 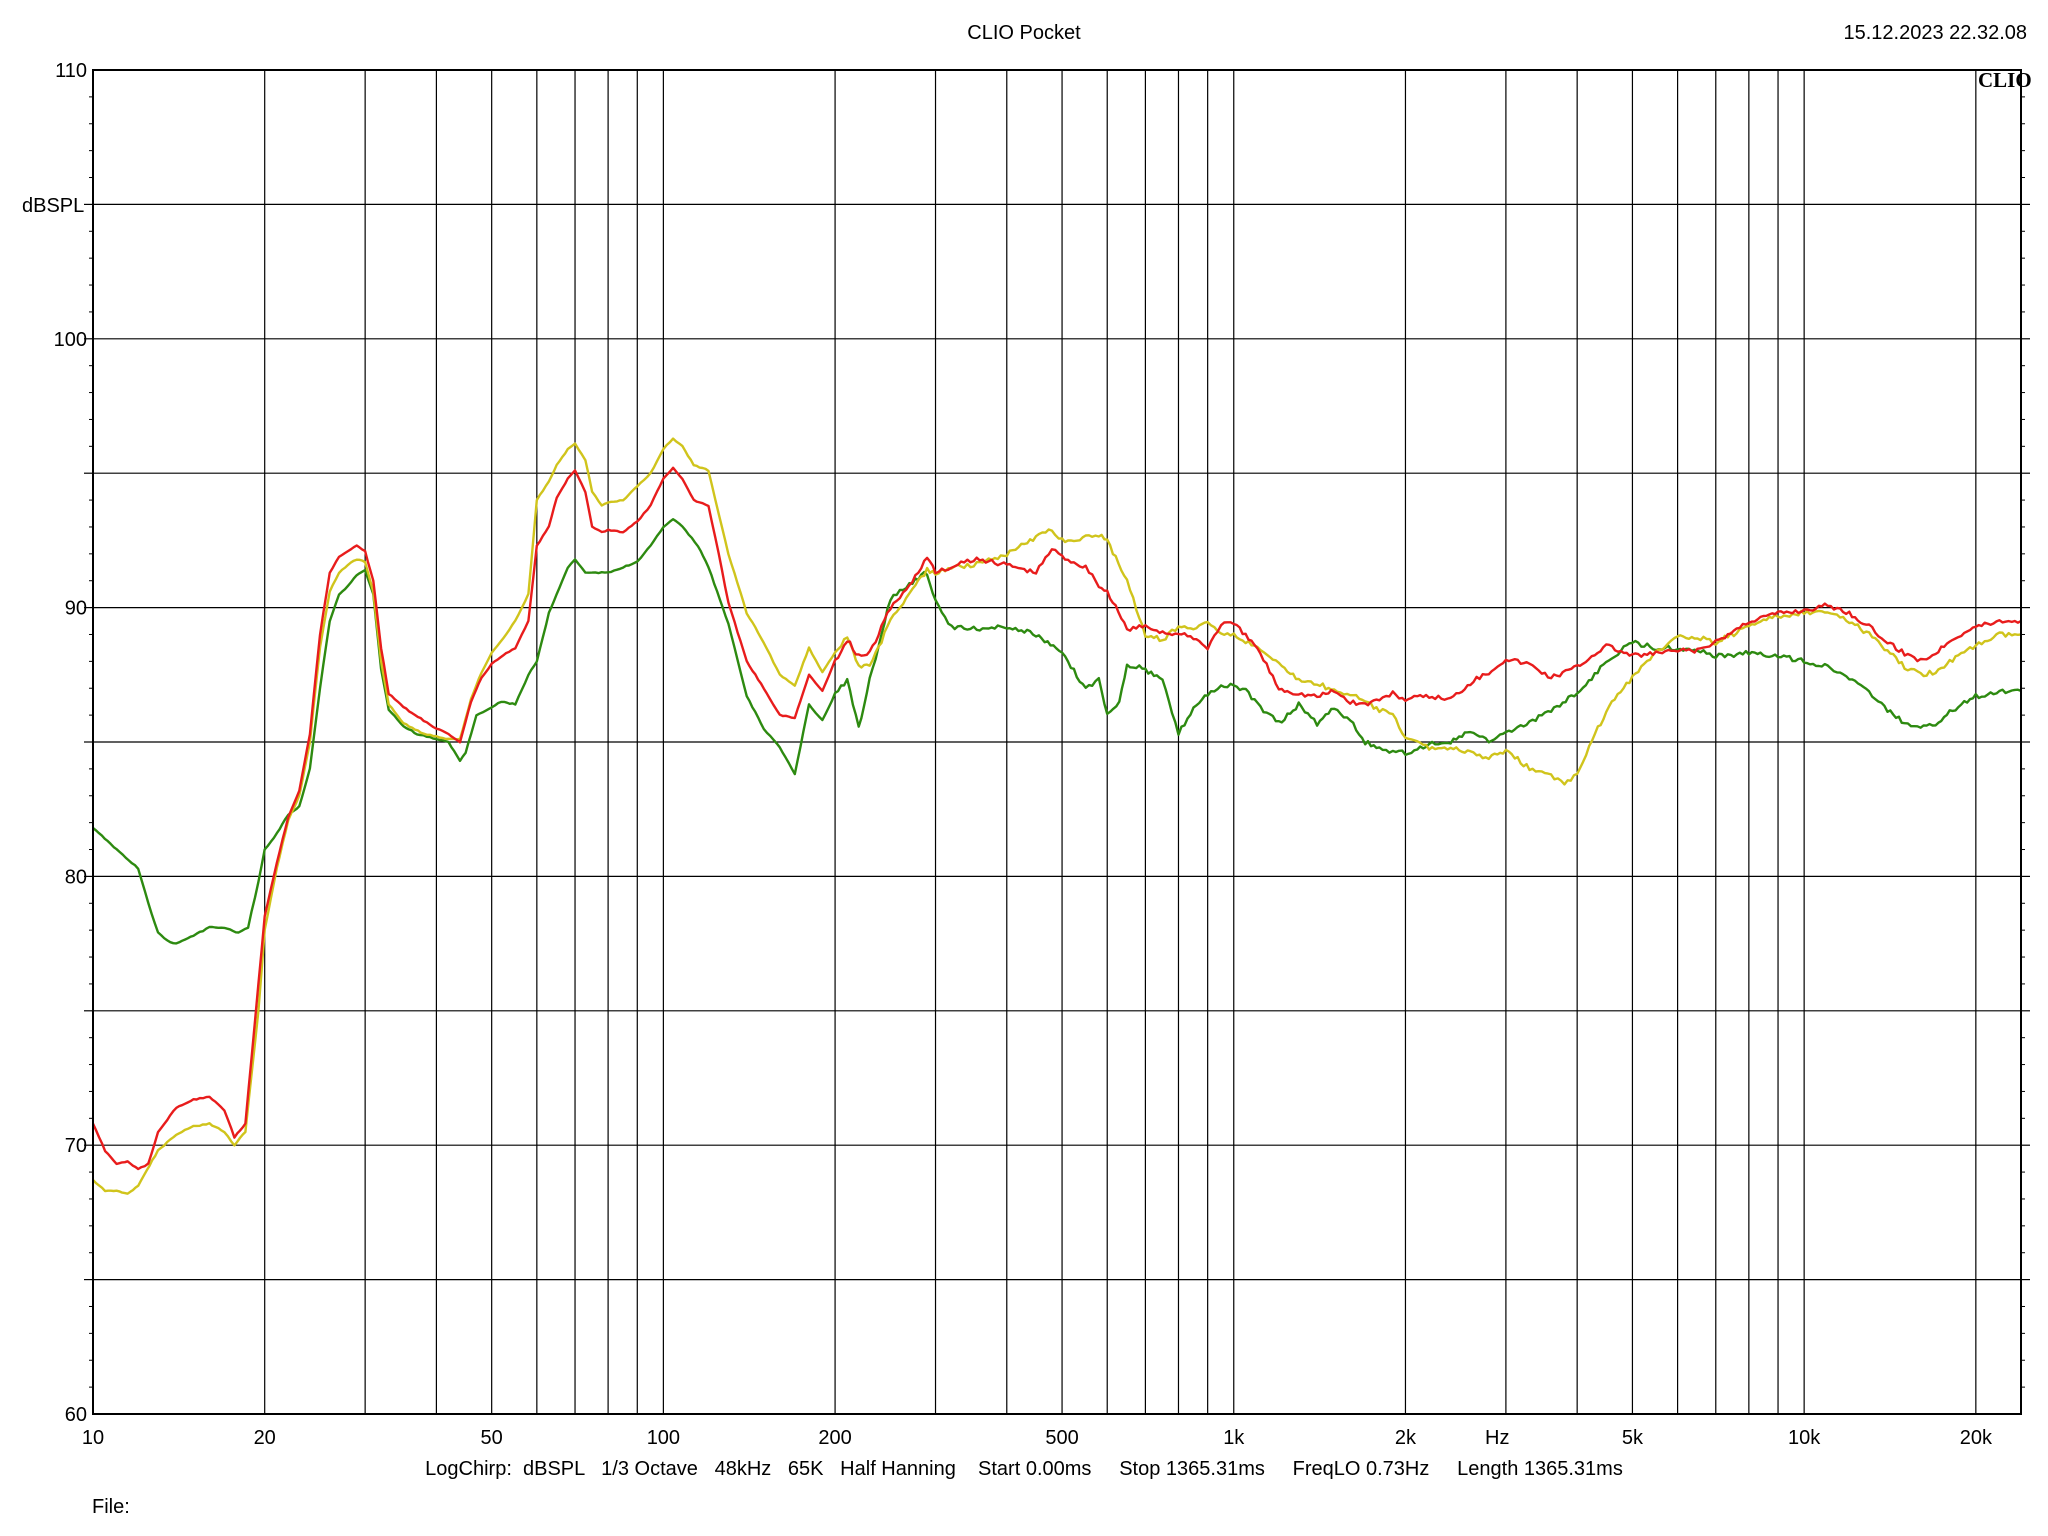 What do you see at coordinates (1061, 1438) in the screenshot?
I see `x-tick-label: 500` at bounding box center [1061, 1438].